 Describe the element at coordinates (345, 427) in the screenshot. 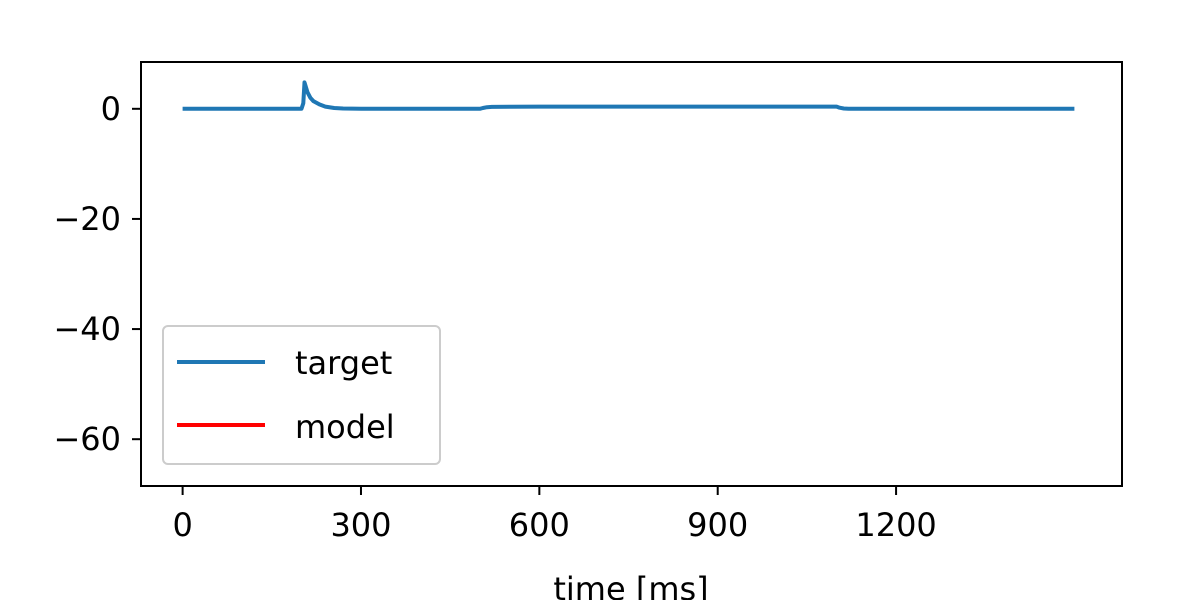

I see `legend-label-model: model` at that location.